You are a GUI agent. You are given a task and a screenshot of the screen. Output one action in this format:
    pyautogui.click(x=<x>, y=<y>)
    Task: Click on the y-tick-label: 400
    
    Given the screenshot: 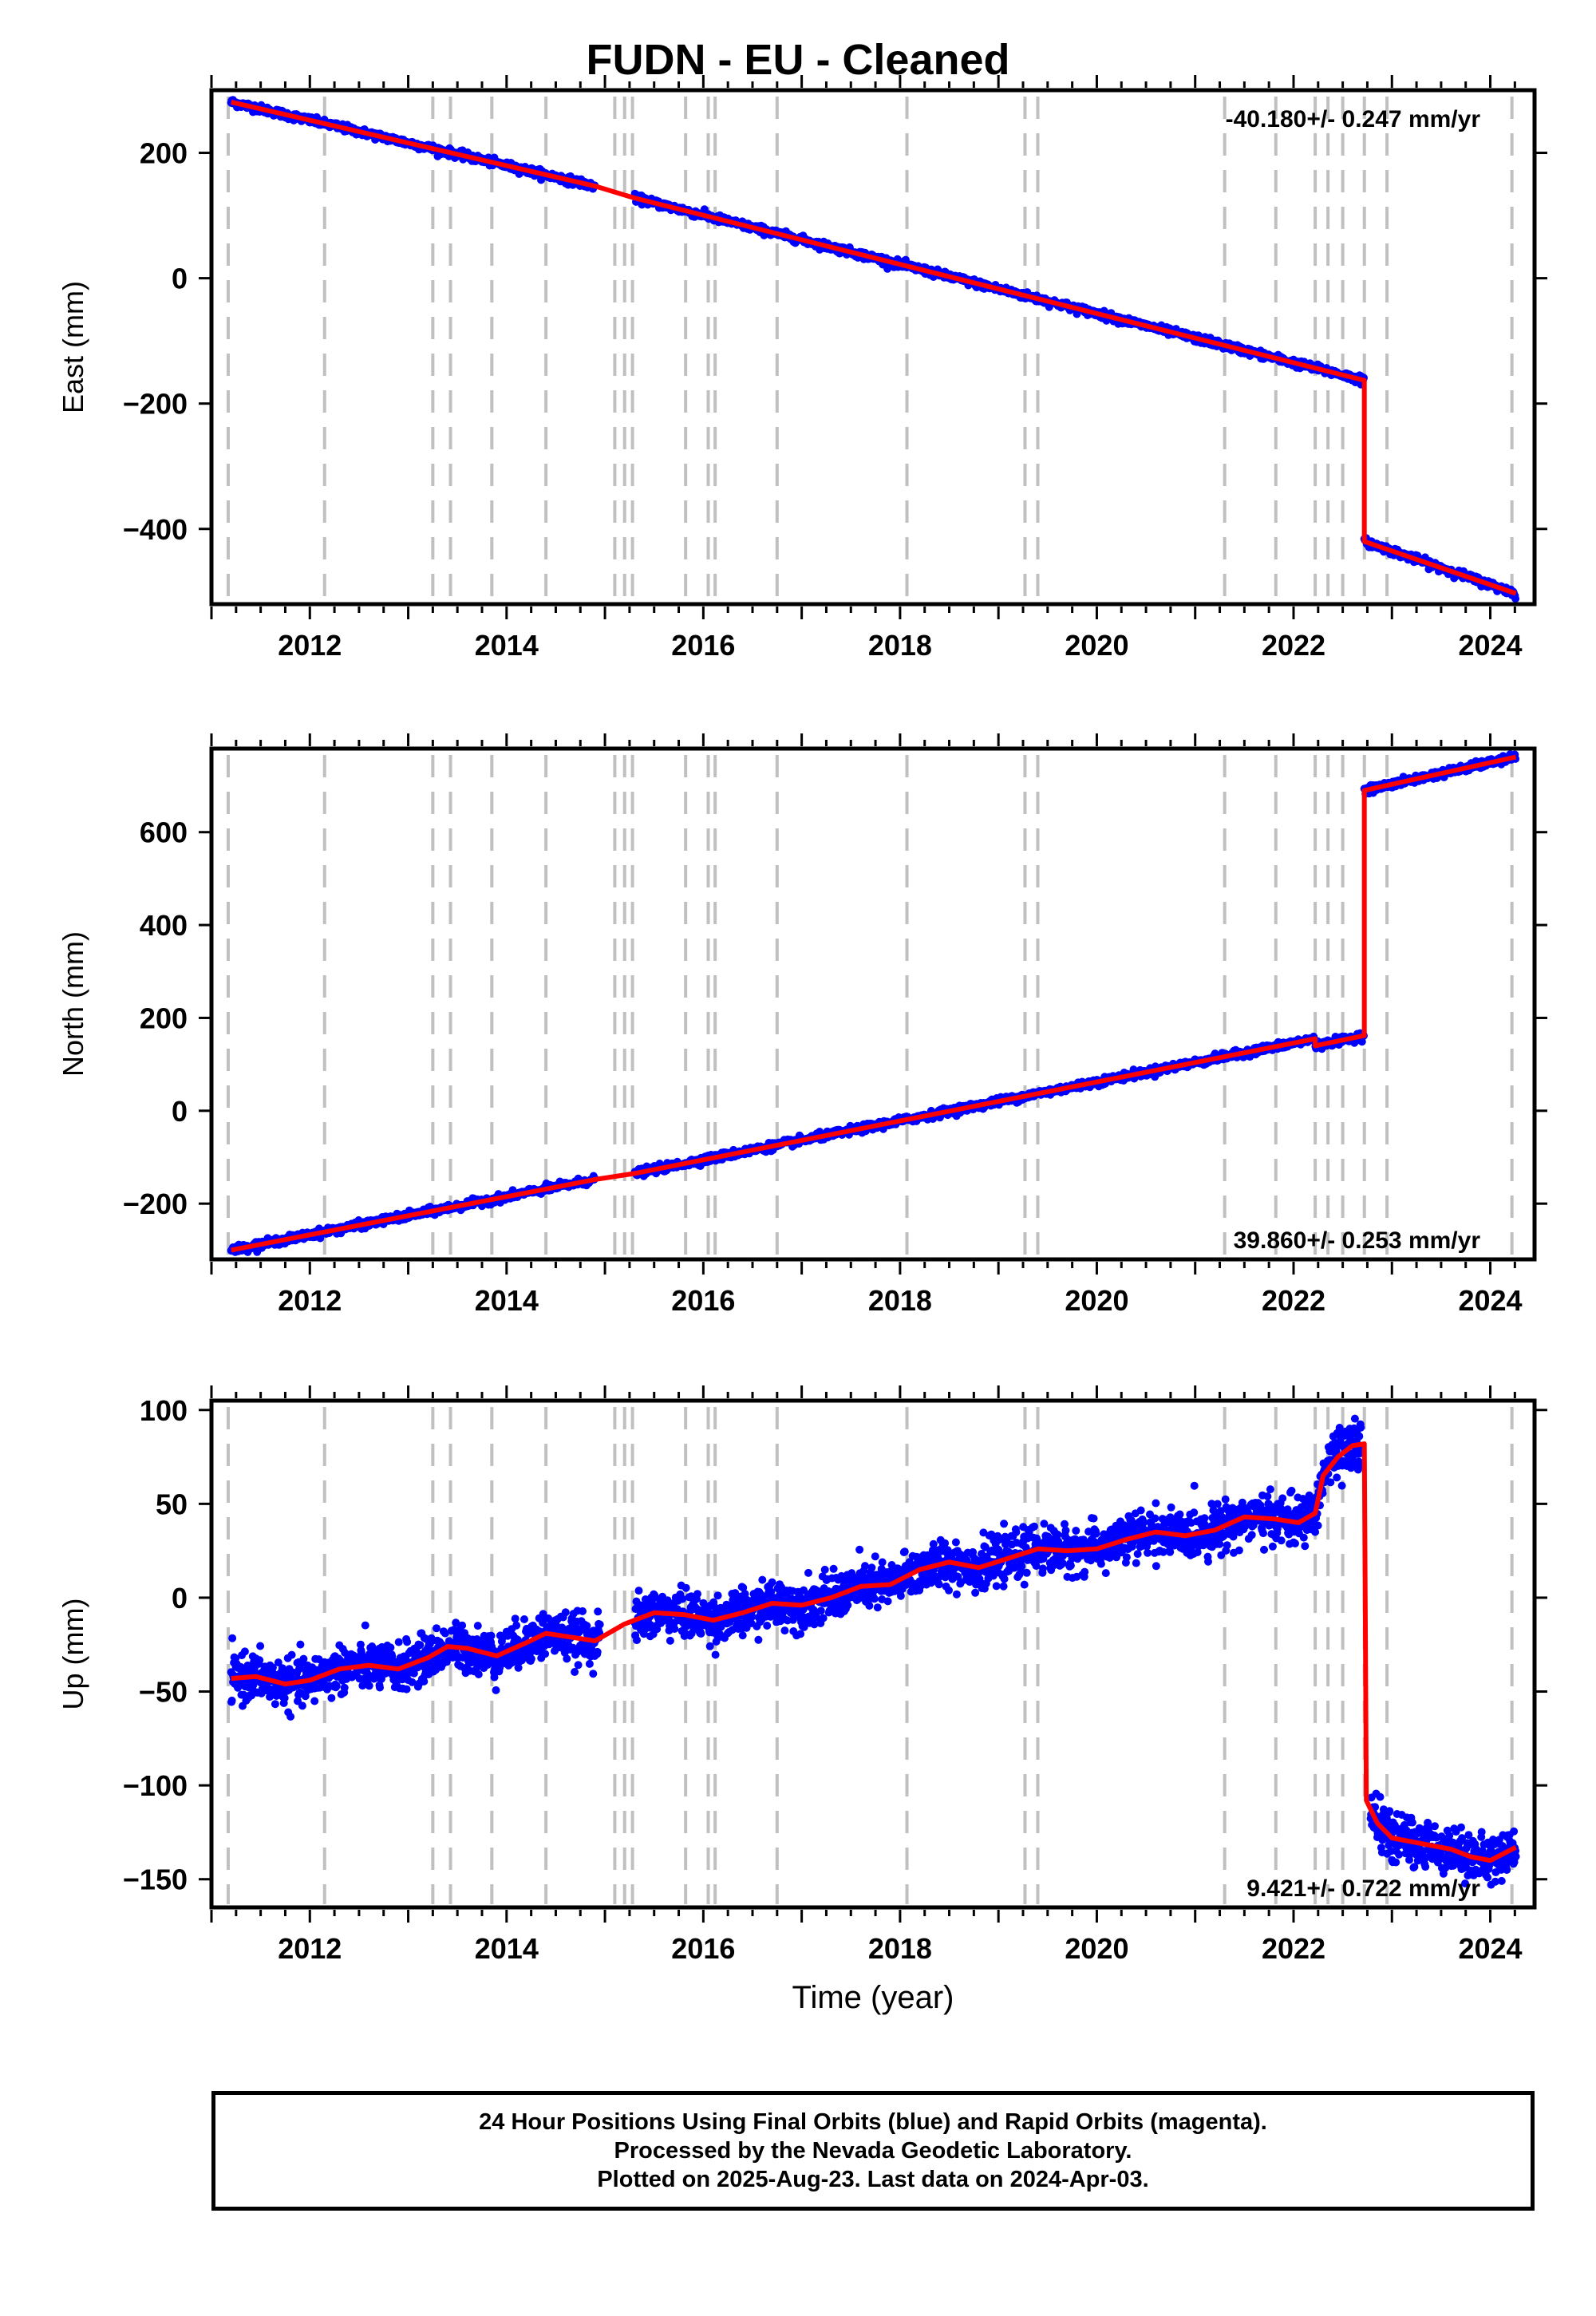 What is the action you would take?
    pyautogui.click(x=164, y=925)
    